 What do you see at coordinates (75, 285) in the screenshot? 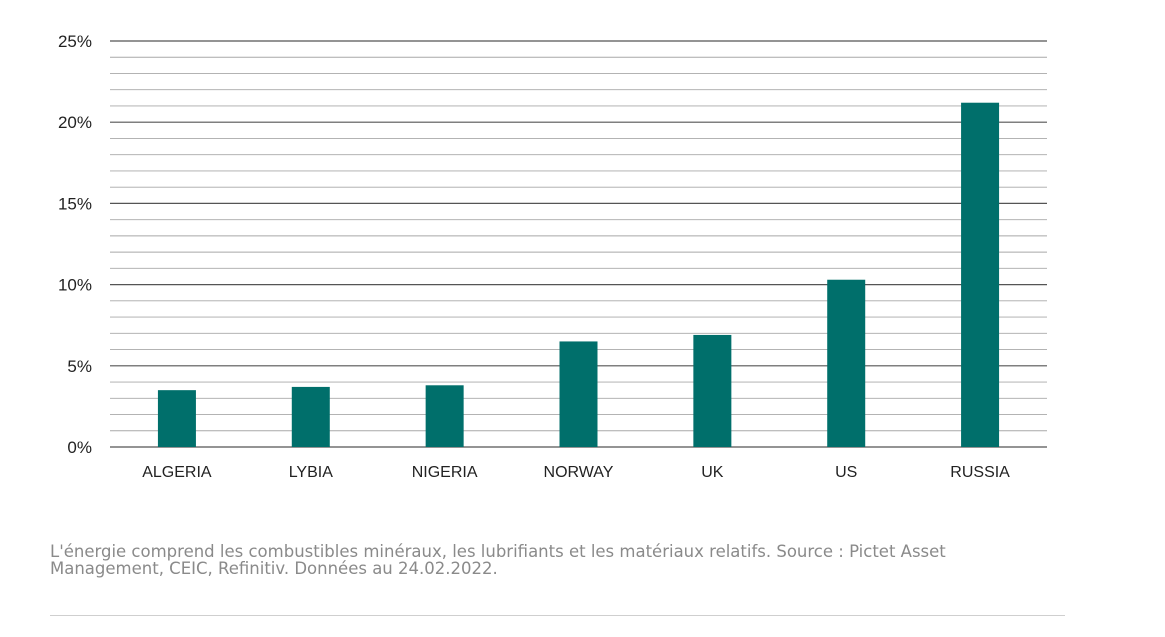
I see `y-tick-label: 10%` at bounding box center [75, 285].